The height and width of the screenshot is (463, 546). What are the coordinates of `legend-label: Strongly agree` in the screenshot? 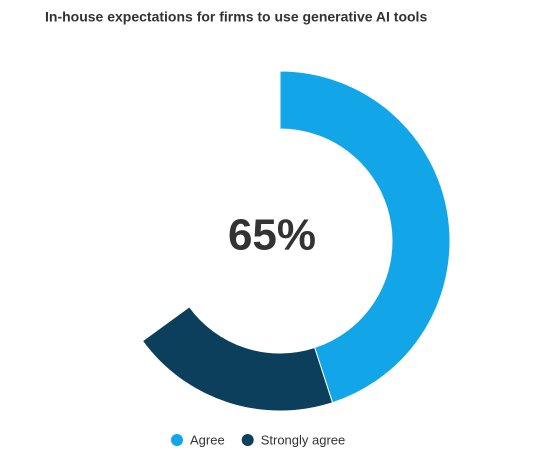 It's located at (303, 439).